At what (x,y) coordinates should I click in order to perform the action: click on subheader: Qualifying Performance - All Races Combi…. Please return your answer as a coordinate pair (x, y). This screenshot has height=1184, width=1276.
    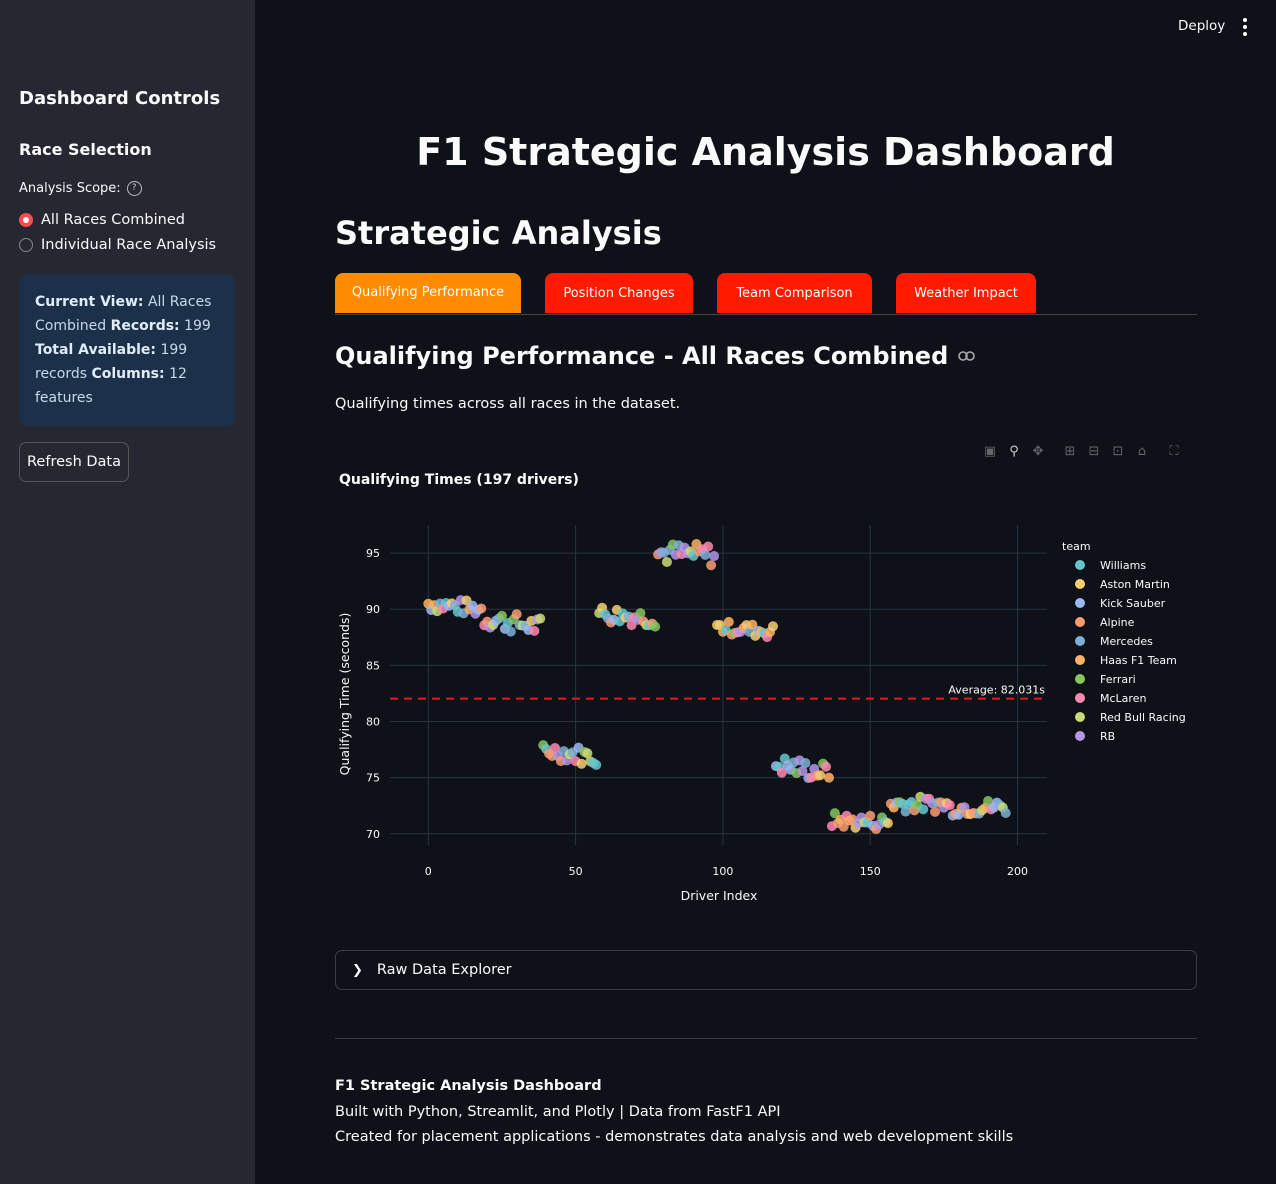
    Looking at the image, I should click on (655, 356).